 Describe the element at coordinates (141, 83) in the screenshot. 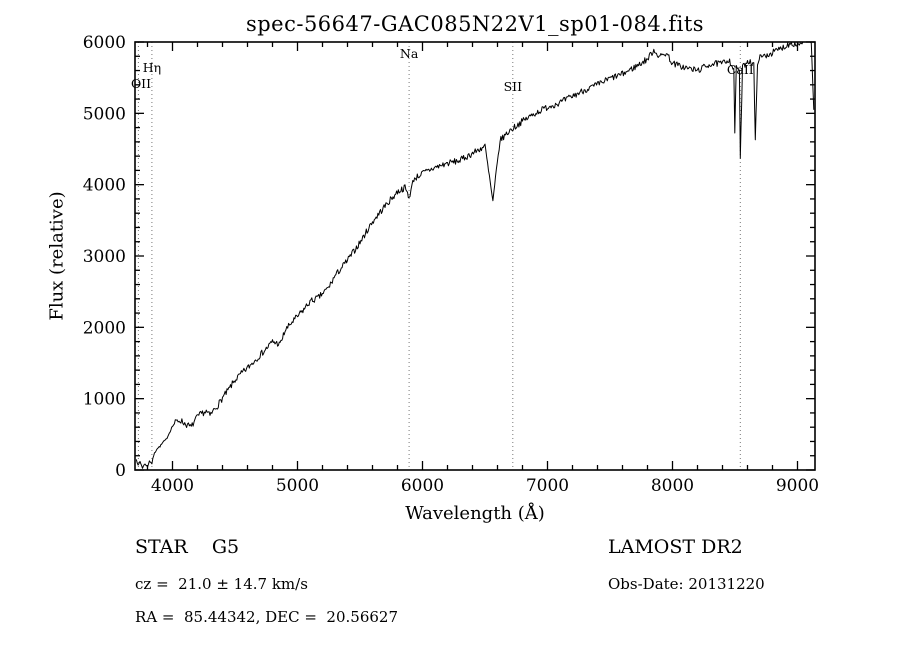

I see `reference-line-label: OII` at that location.